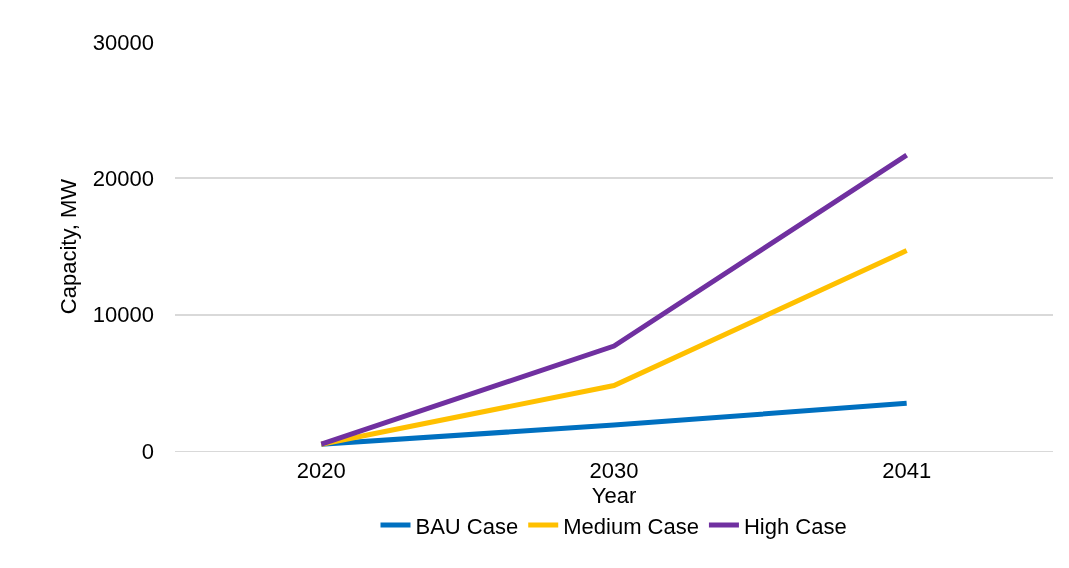 This screenshot has width=1069, height=568. What do you see at coordinates (467, 526) in the screenshot?
I see `legend-label: BAU Case` at bounding box center [467, 526].